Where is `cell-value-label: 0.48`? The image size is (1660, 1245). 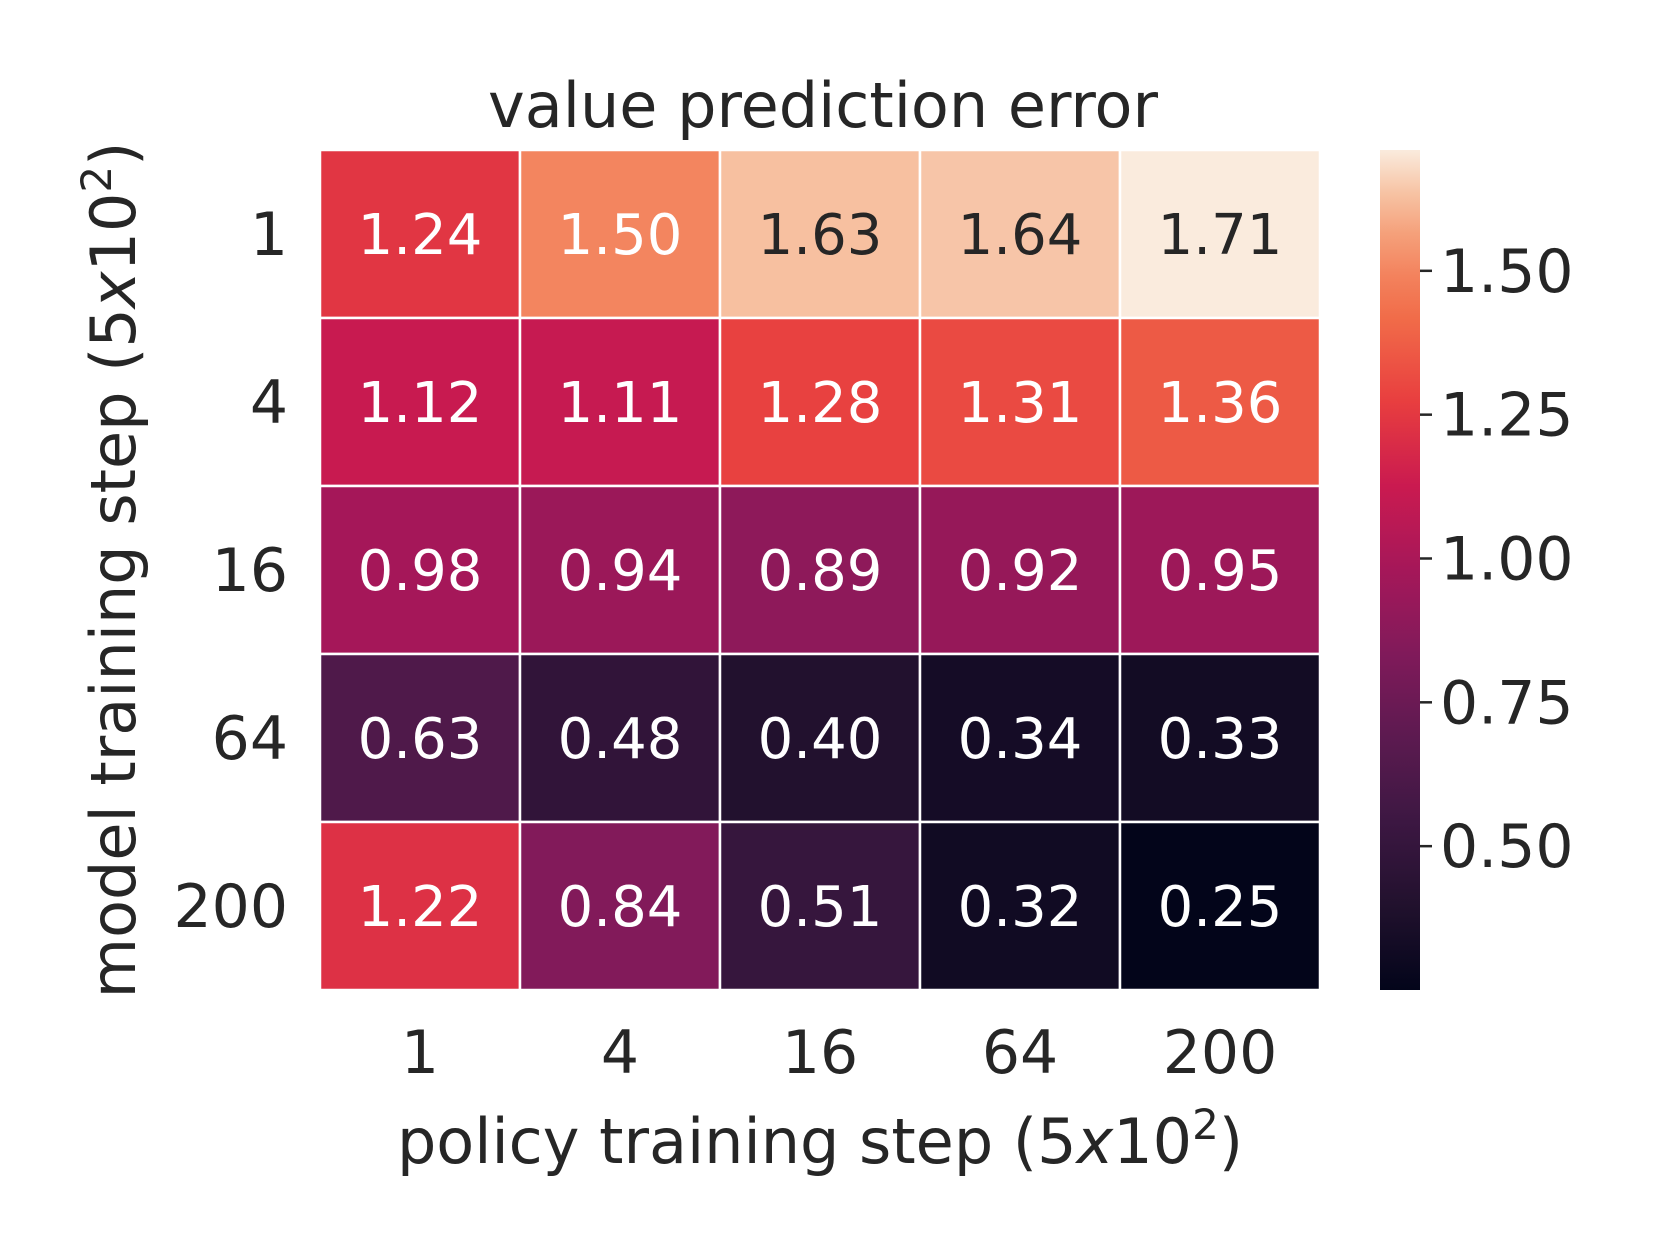 cell-value-label: 0.48 is located at coordinates (620, 739).